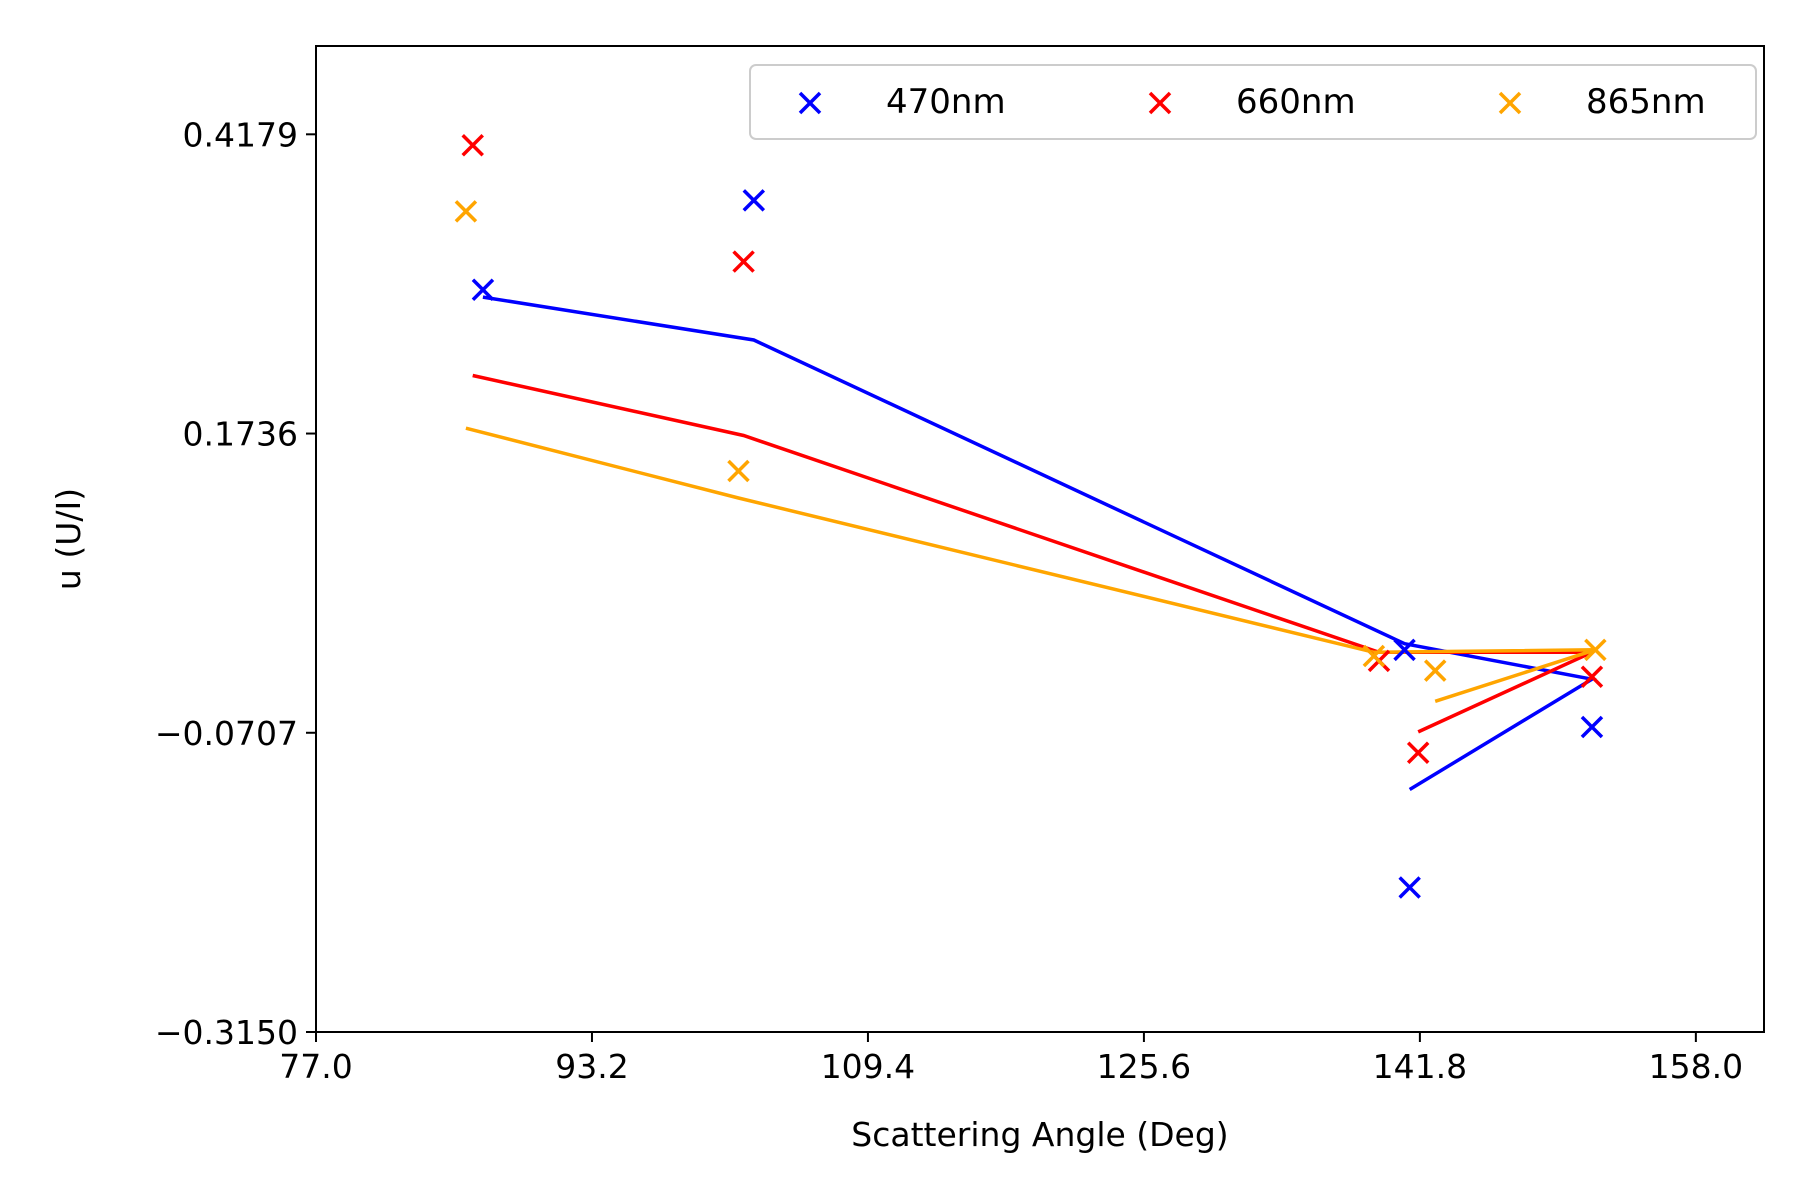 The image size is (1800, 1200). Describe the element at coordinates (240, 134) in the screenshot. I see `y-tick-label: 0.4179` at that location.